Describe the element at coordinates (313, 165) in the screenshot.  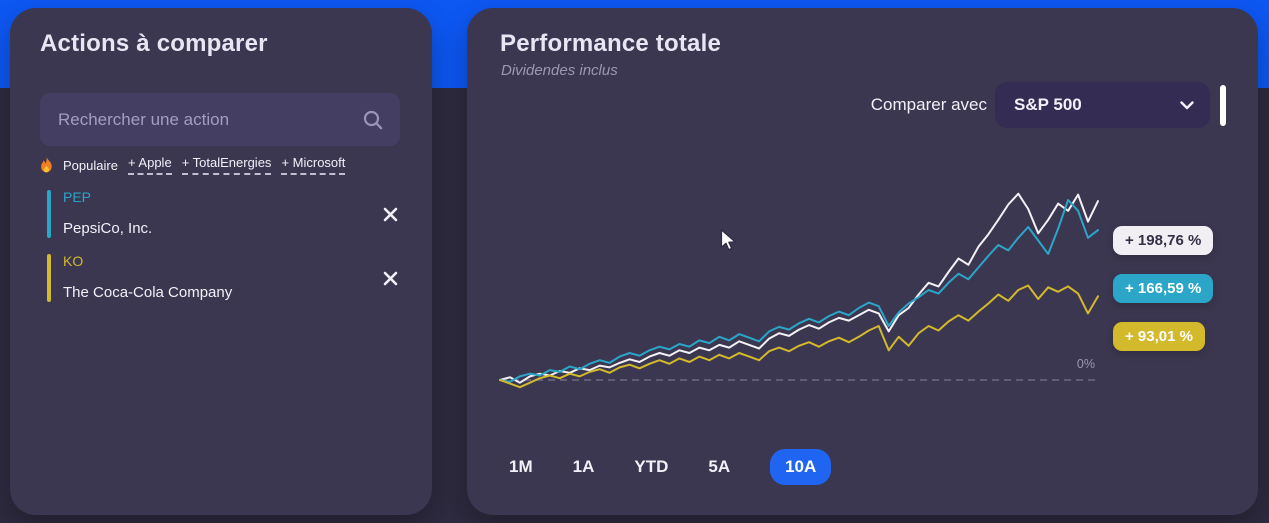
I see `suggestion-chip-microsoft: + Microsoft` at that location.